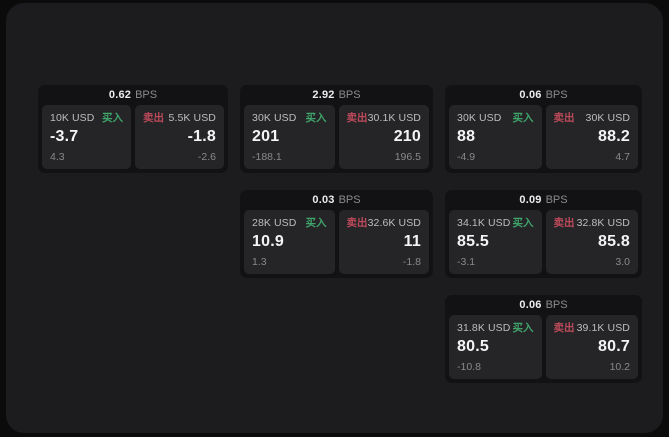 The width and height of the screenshot is (669, 437). I want to click on sell-amount: 39.1K USD, so click(603, 328).